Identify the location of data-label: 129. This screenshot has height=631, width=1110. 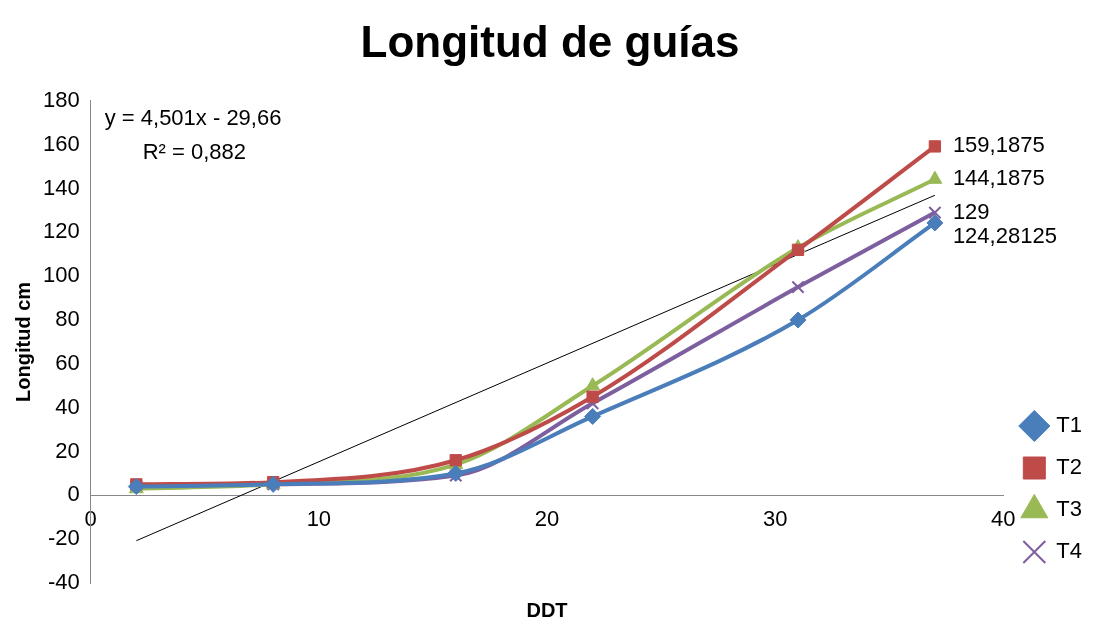
(971, 211).